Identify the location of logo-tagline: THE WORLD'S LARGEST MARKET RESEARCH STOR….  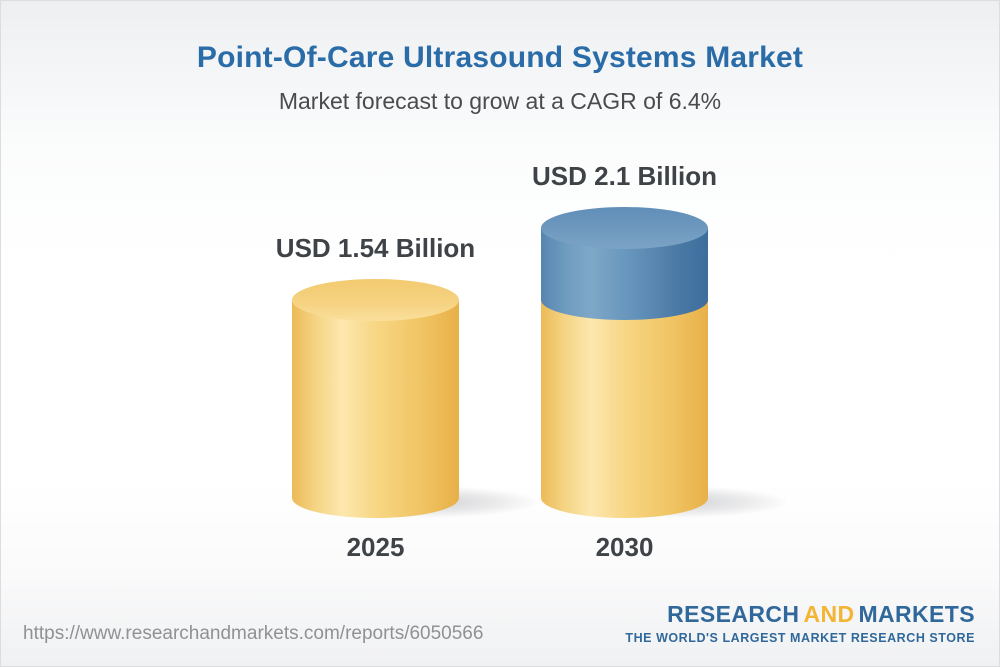
(800, 638).